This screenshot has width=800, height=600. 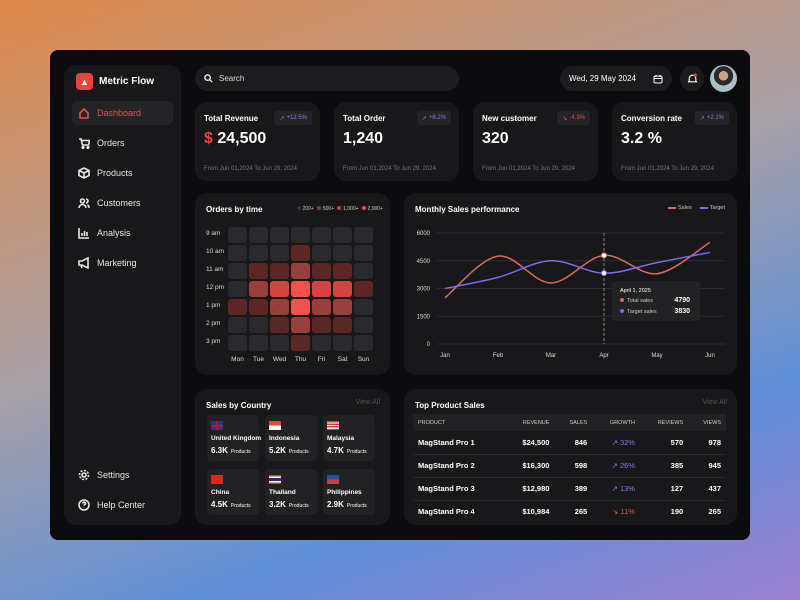 I want to click on column-header: GROWTH, so click(x=616, y=422).